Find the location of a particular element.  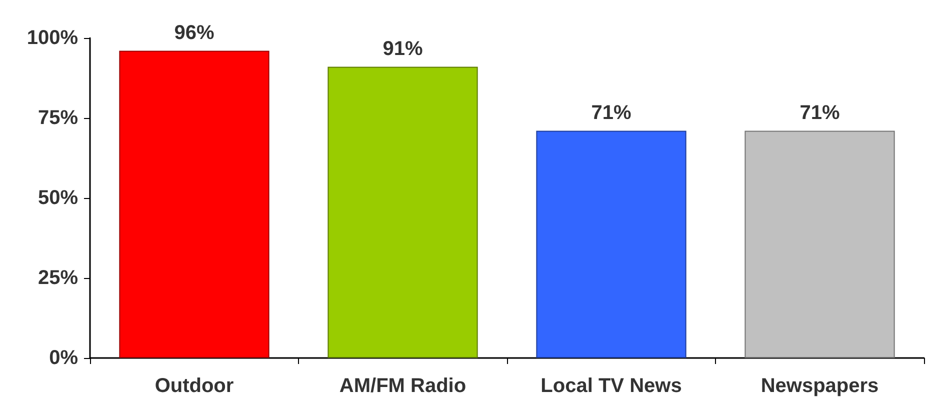

x-tick-label: Newspapers is located at coordinates (819, 386).